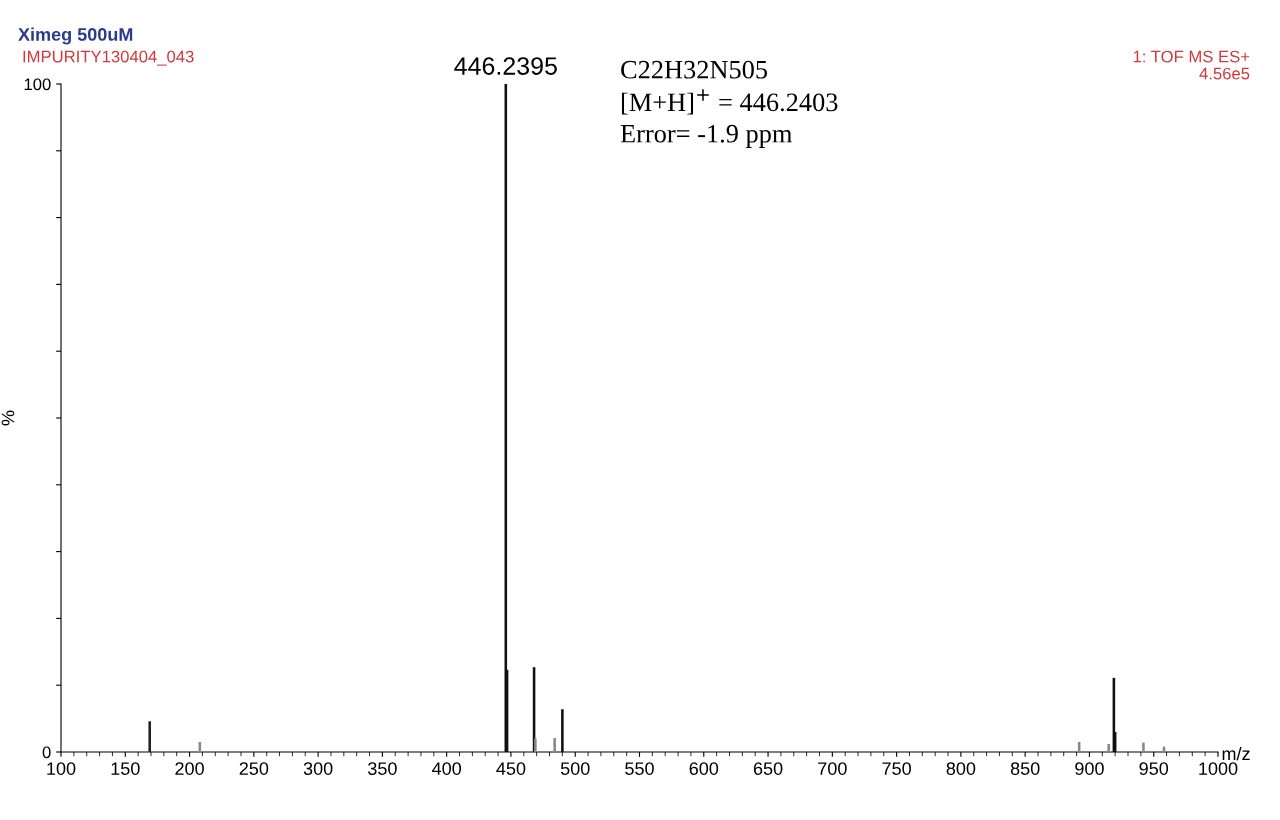 Image resolution: width=1280 pixels, height=820 pixels. Describe the element at coordinates (382, 768) in the screenshot. I see `x-tick-label: 350` at that location.